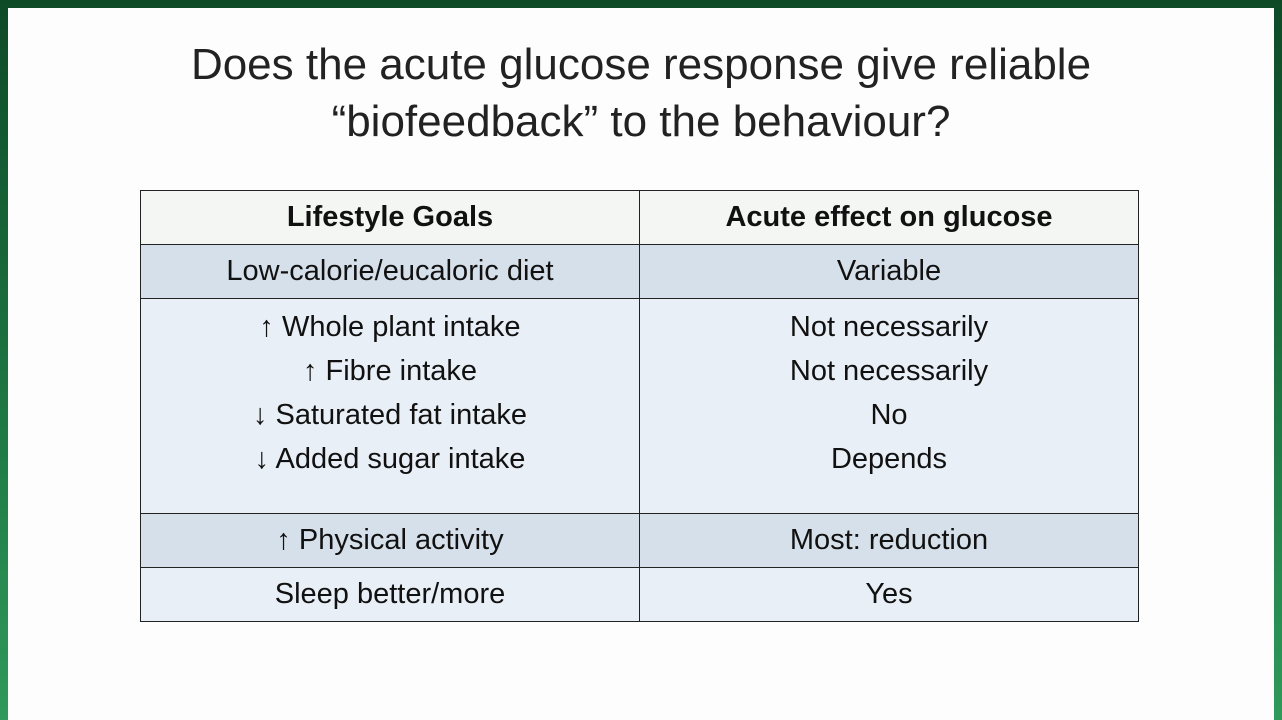 The height and width of the screenshot is (720, 1282). What do you see at coordinates (889, 217) in the screenshot?
I see `header-cell: Acute effect on glucose` at bounding box center [889, 217].